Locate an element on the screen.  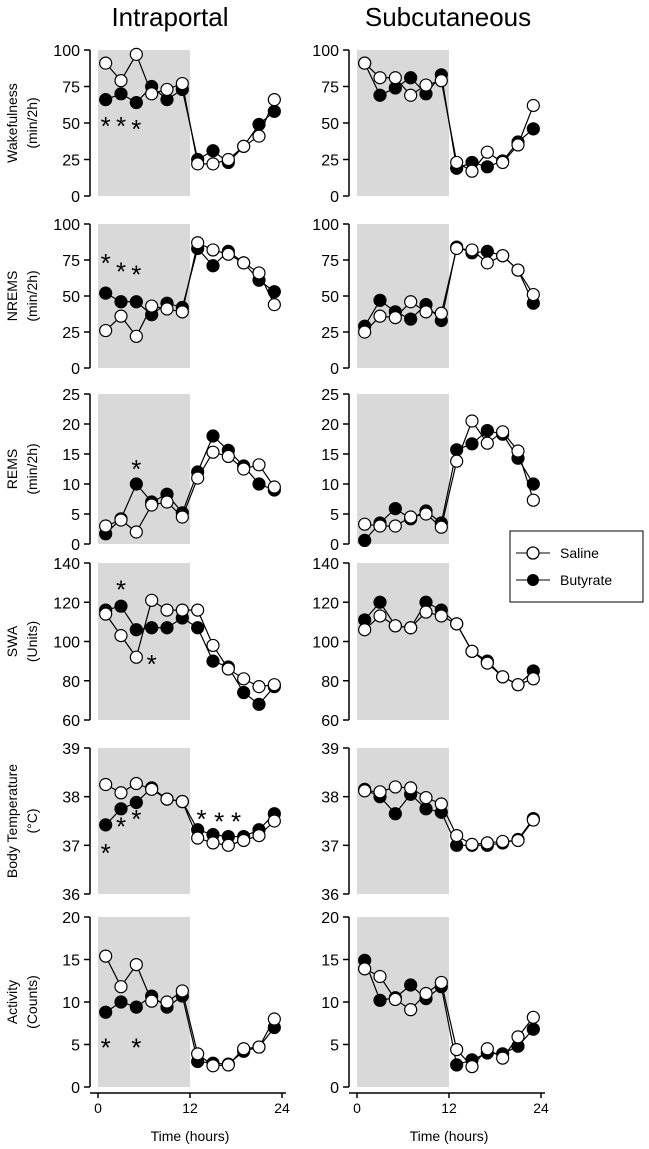
y-tick-label: 39 is located at coordinates (71, 749).